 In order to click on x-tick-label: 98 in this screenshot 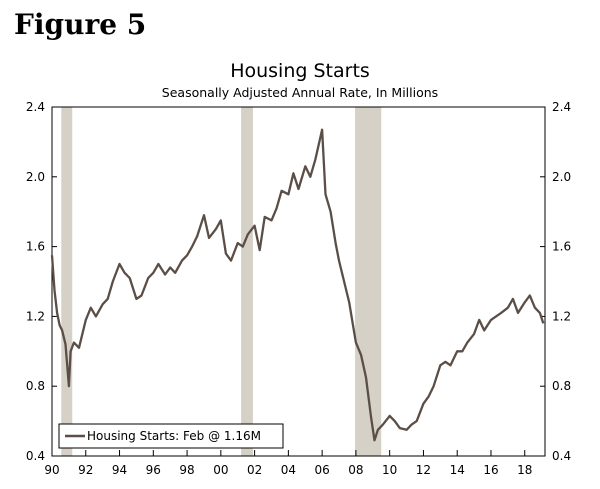, I will do `click(186, 470)`.